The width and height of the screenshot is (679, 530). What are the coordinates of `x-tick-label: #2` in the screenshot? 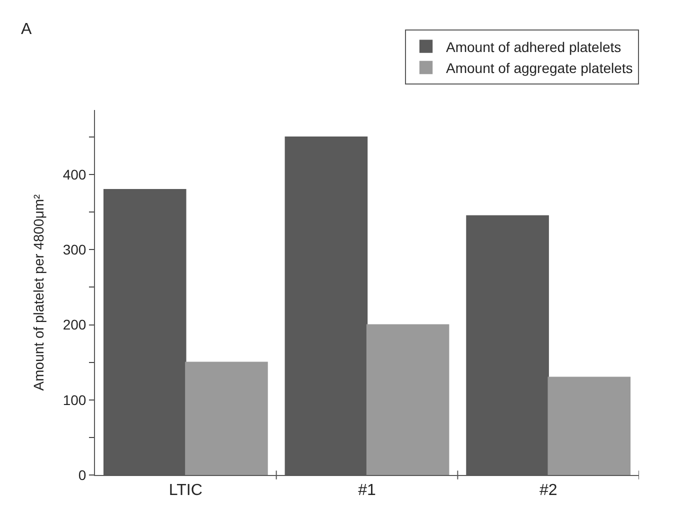 It's located at (548, 491).